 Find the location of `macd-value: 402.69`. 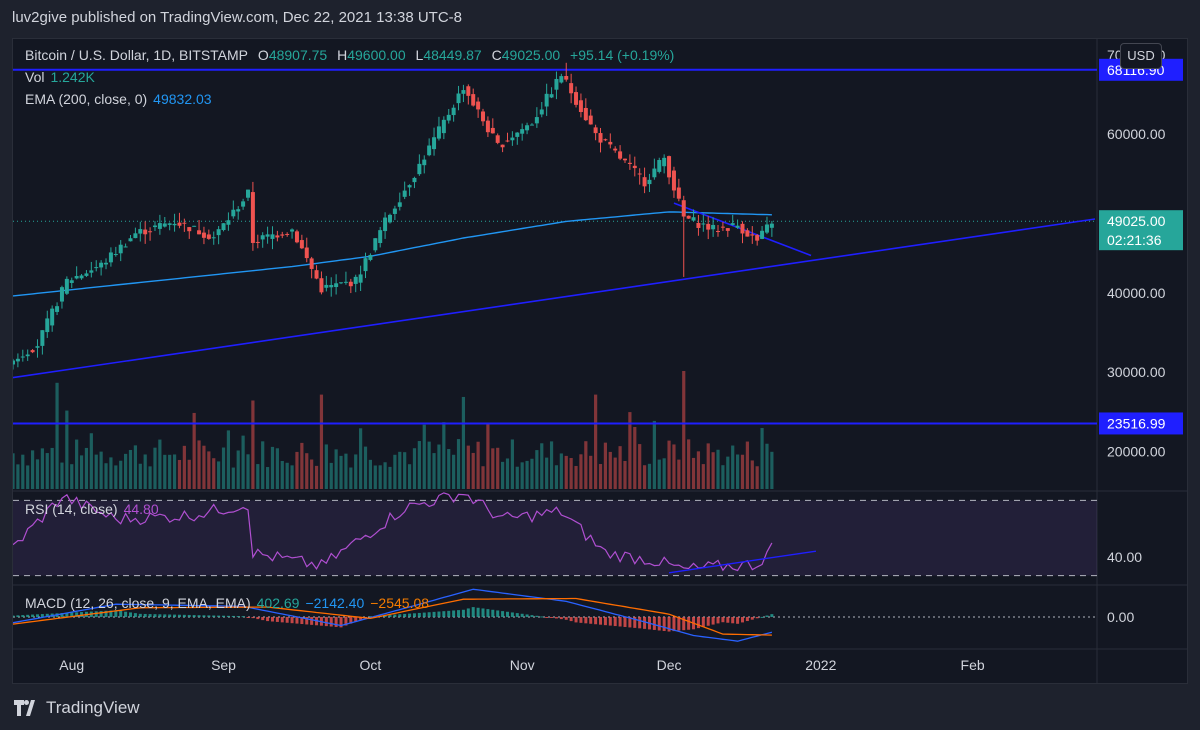

macd-value: 402.69 is located at coordinates (278, 603).